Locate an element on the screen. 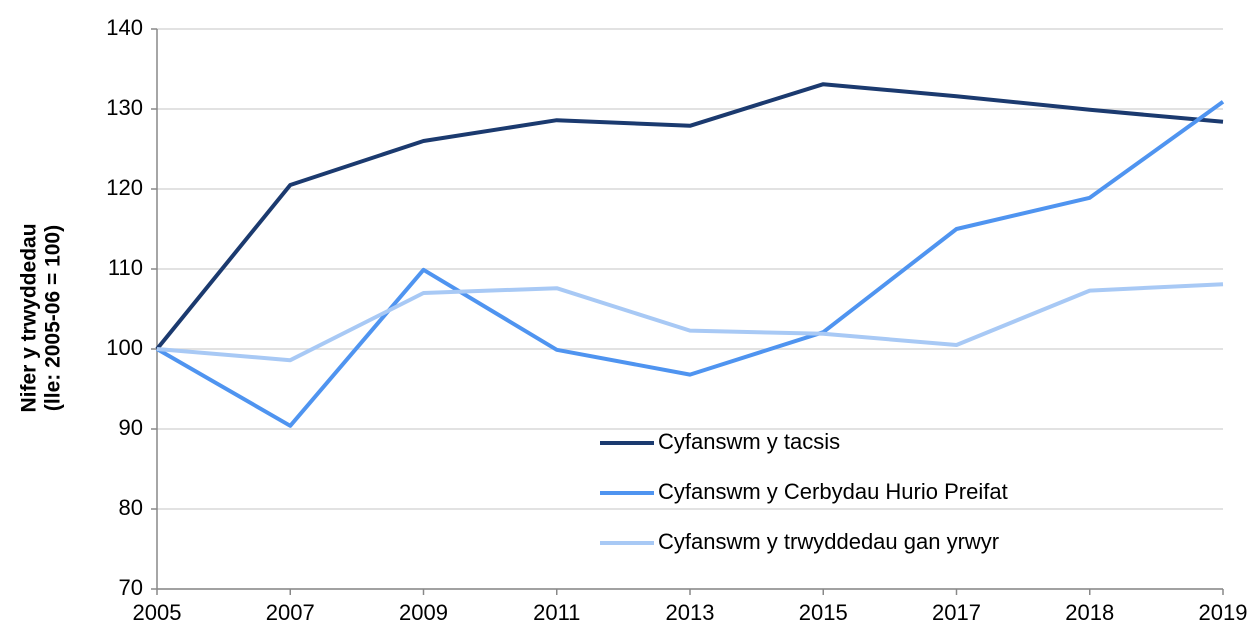 The height and width of the screenshot is (641, 1258). line-series is located at coordinates (690, 322).